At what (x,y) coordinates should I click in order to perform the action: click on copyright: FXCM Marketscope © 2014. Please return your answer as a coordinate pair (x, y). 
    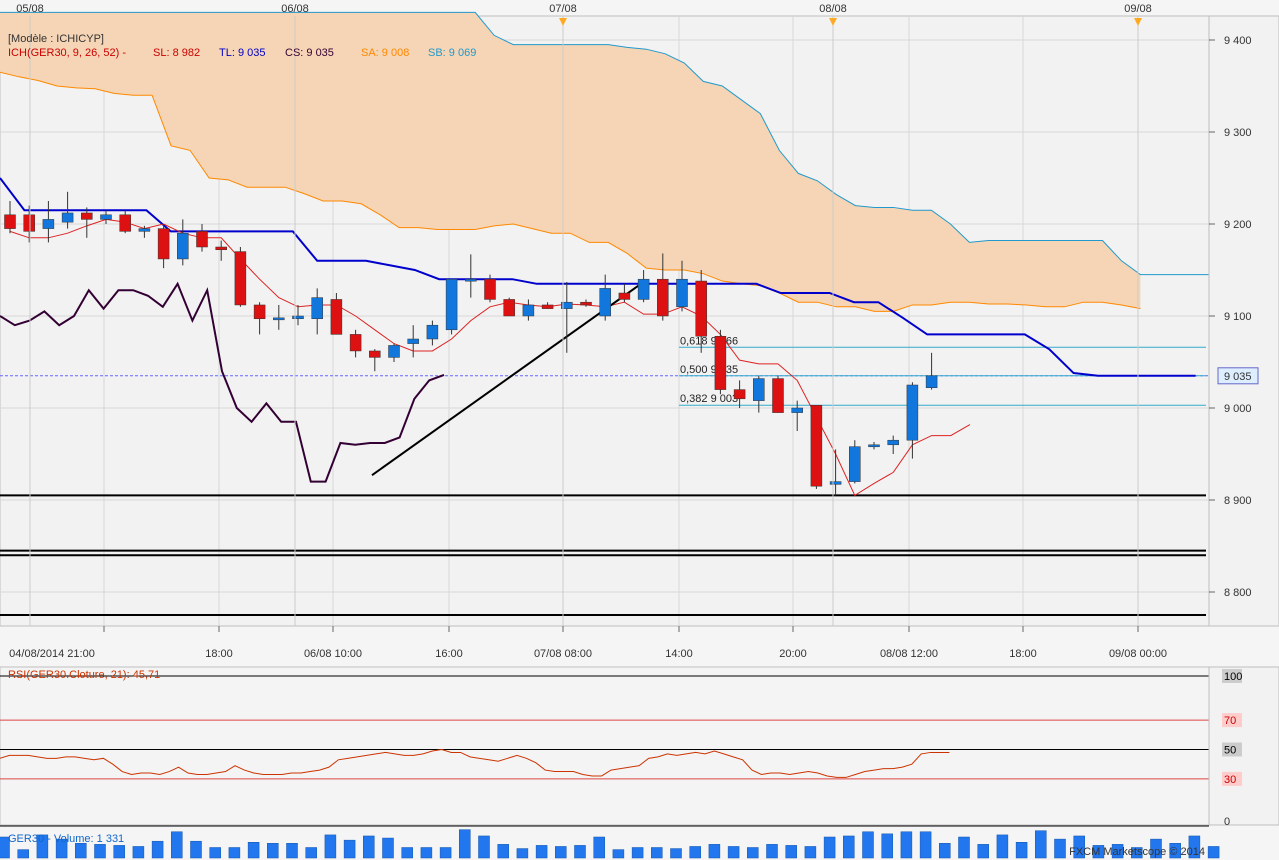
    Looking at the image, I should click on (1137, 852).